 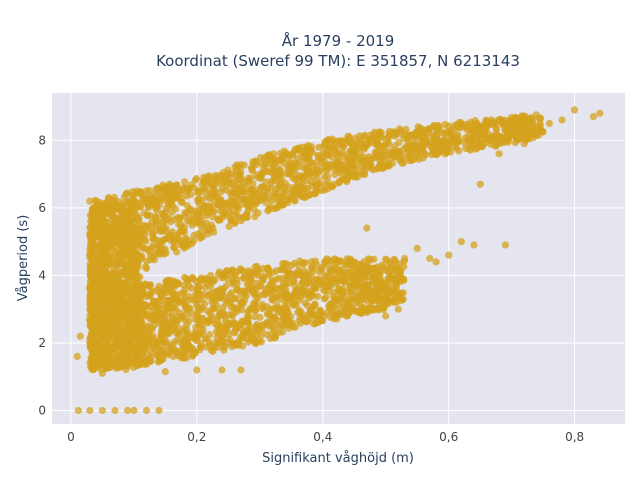 What do you see at coordinates (71, 437) in the screenshot?
I see `x-tick-label: 0` at bounding box center [71, 437].